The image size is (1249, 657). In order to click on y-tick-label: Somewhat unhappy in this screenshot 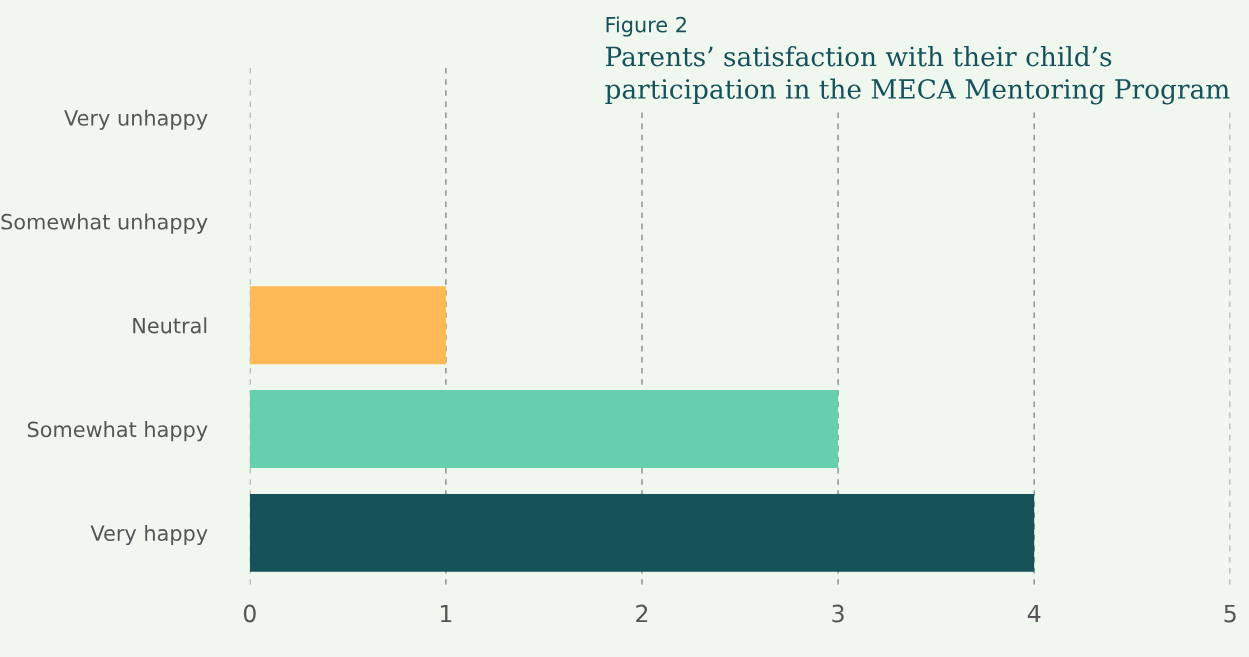, I will do `click(104, 223)`.